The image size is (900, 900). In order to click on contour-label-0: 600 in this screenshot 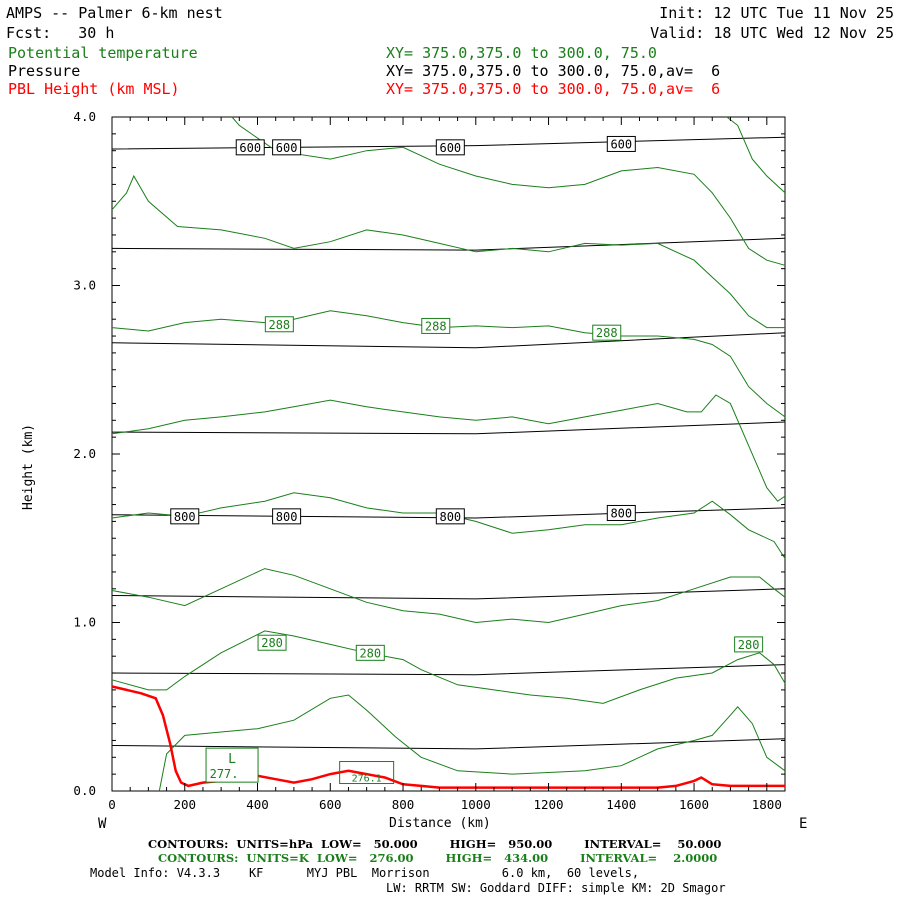, I will do `click(250, 148)`.